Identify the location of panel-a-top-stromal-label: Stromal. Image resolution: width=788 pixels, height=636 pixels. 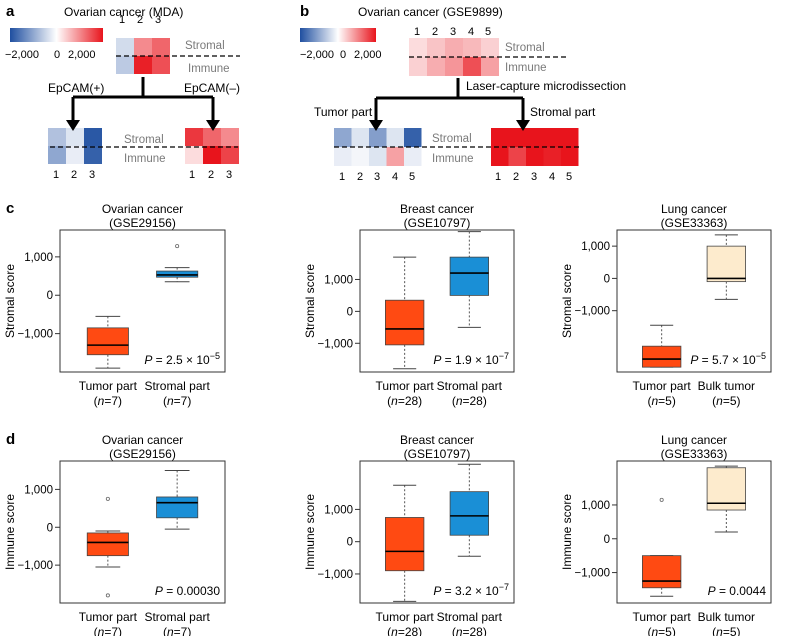
(205, 46).